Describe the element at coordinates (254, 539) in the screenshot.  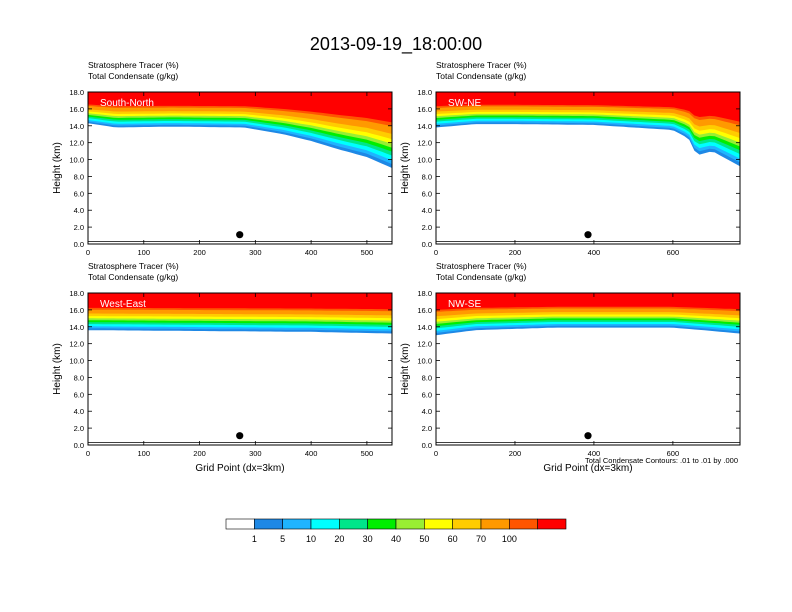
I see `colorbar-label: 1` at that location.